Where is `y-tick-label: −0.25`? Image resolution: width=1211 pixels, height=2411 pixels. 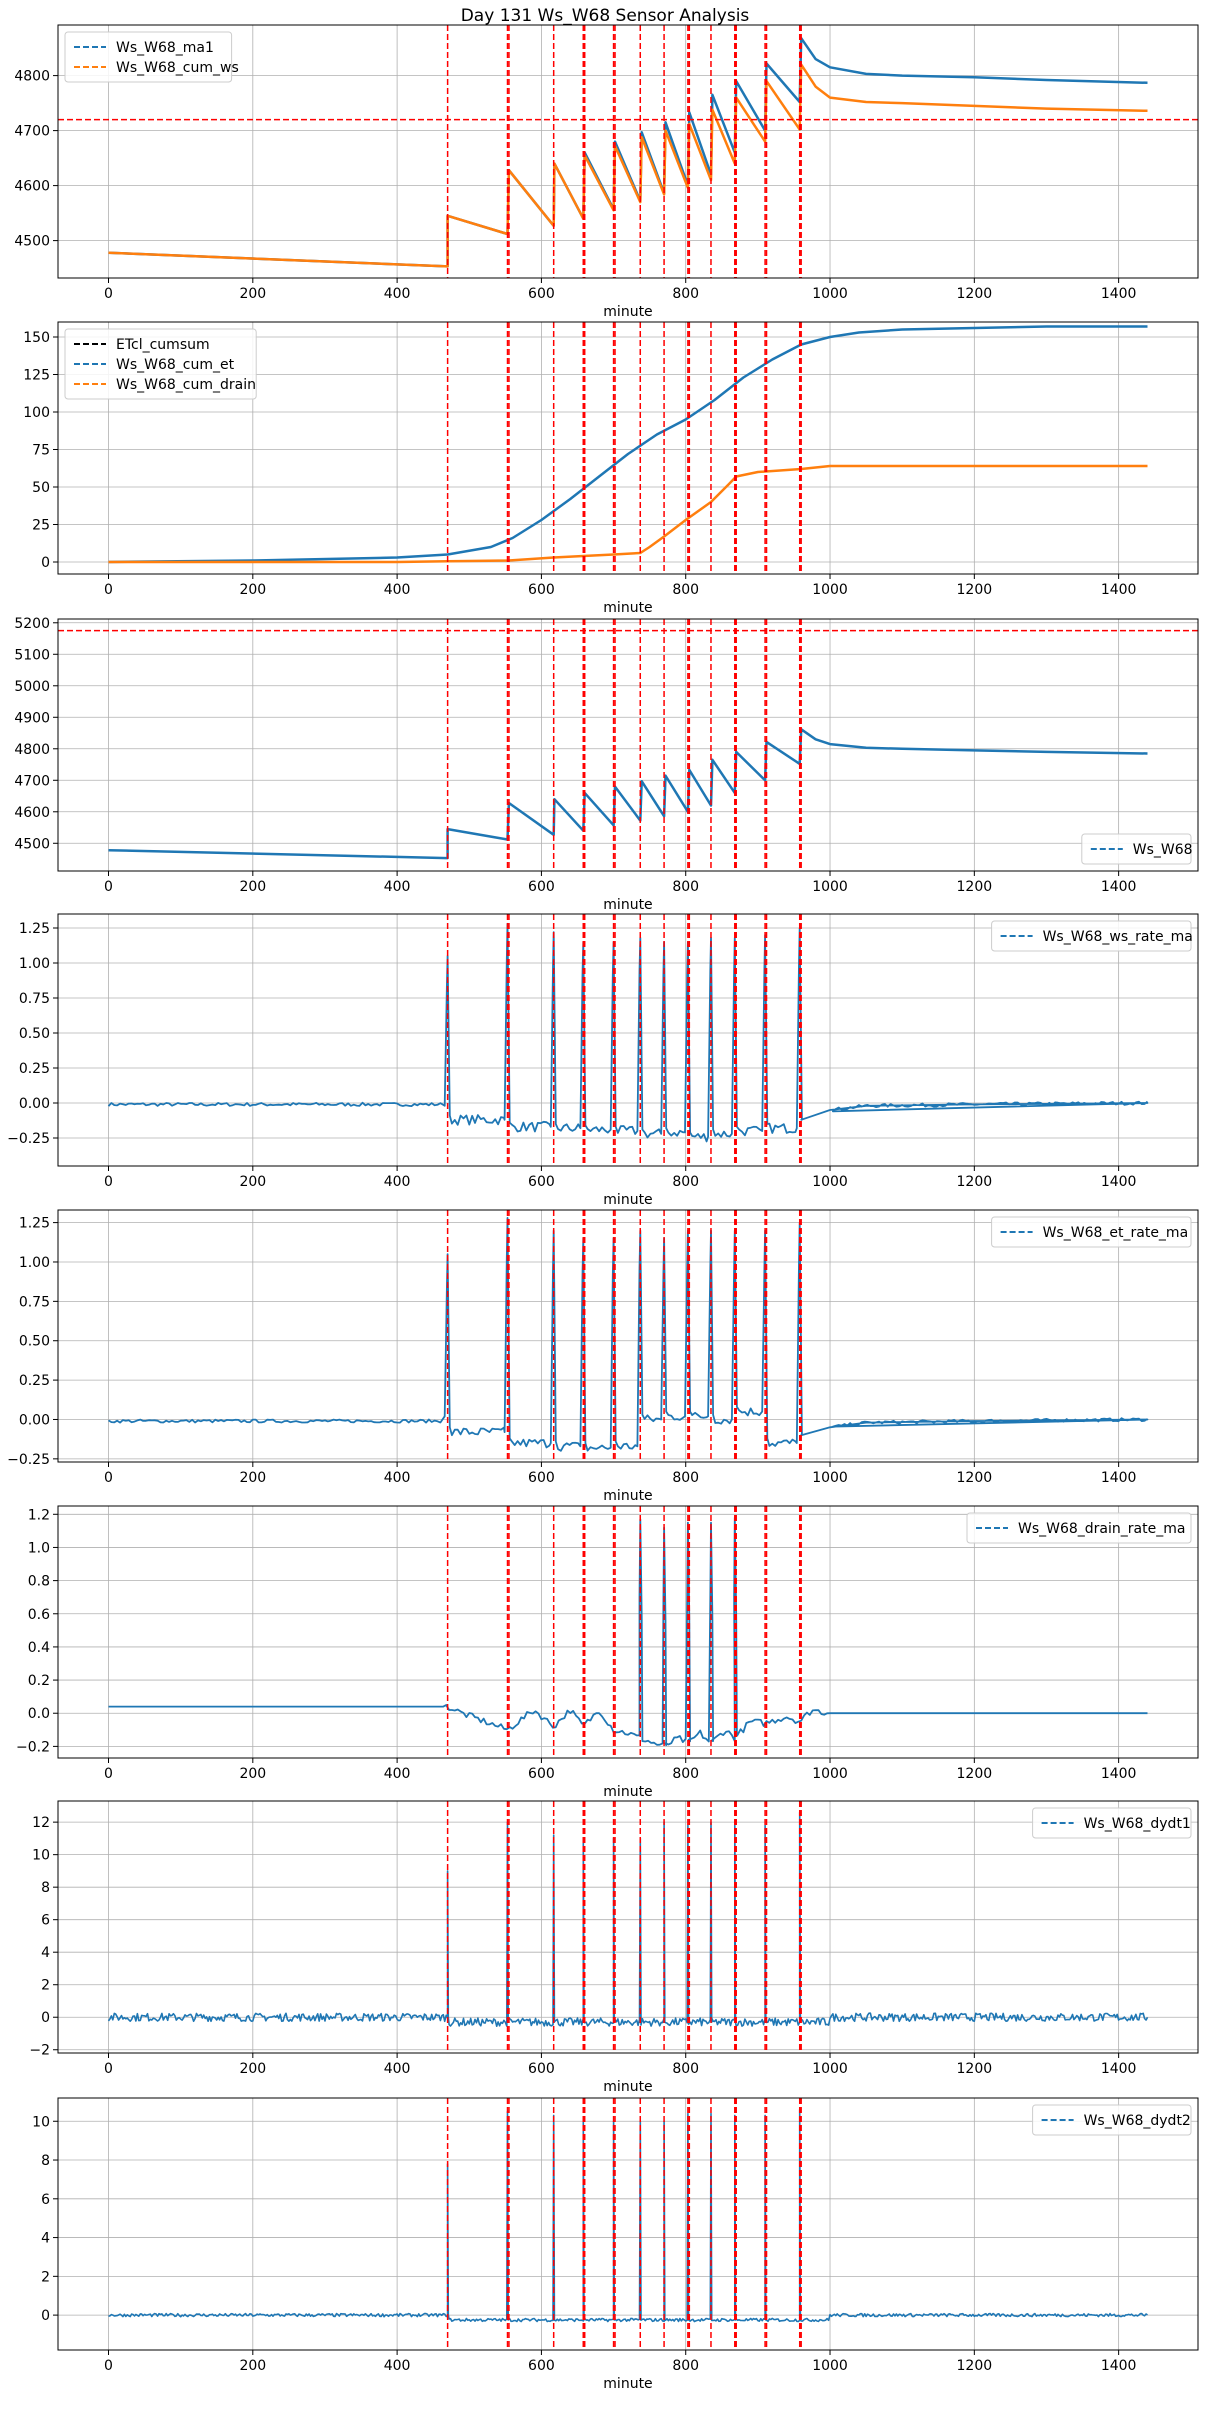
y-tick-label: −0.25 is located at coordinates (28, 1460).